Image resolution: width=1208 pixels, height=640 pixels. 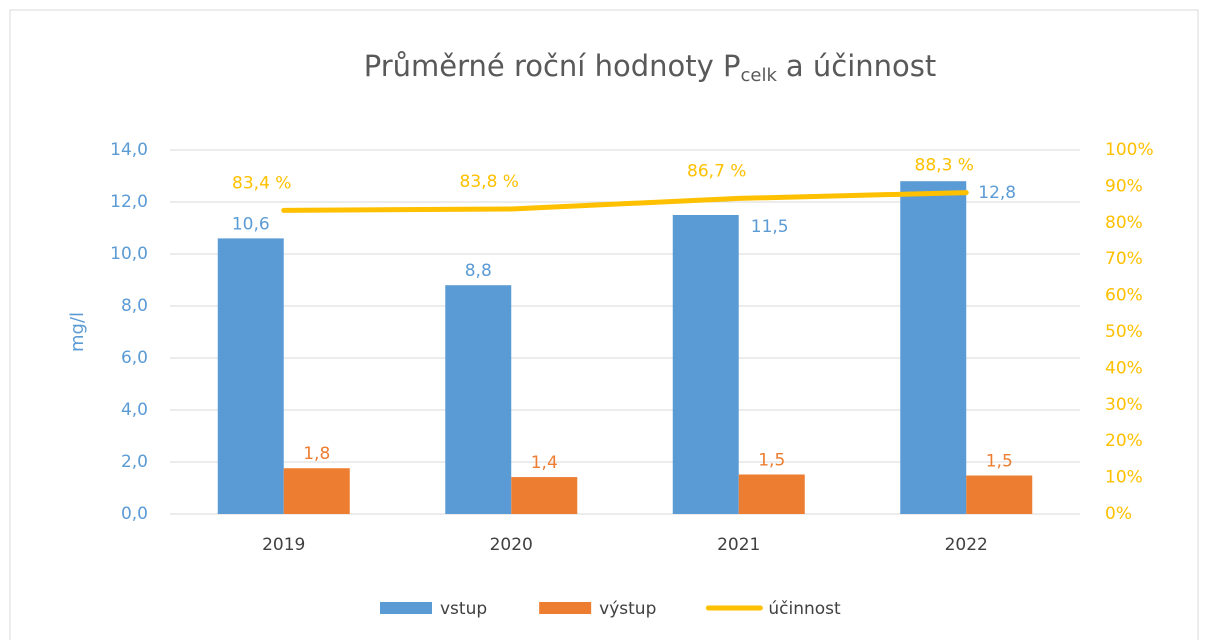 I want to click on x-tick-label: 2020, so click(x=511, y=545).